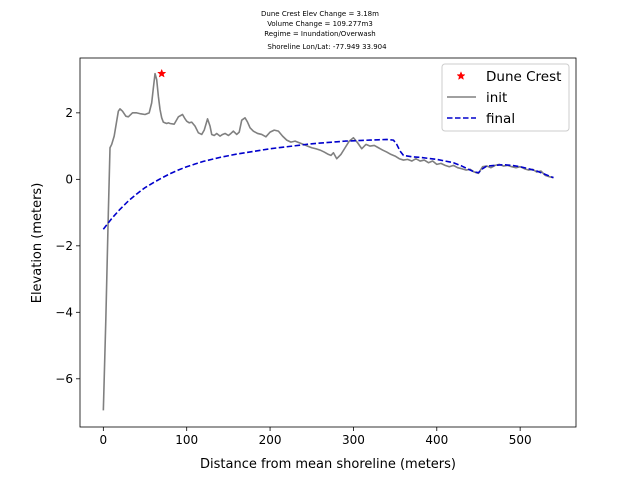  What do you see at coordinates (316, 437) in the screenshot?
I see `x-axis-ticks: 0 100 200 300 400 500` at bounding box center [316, 437].